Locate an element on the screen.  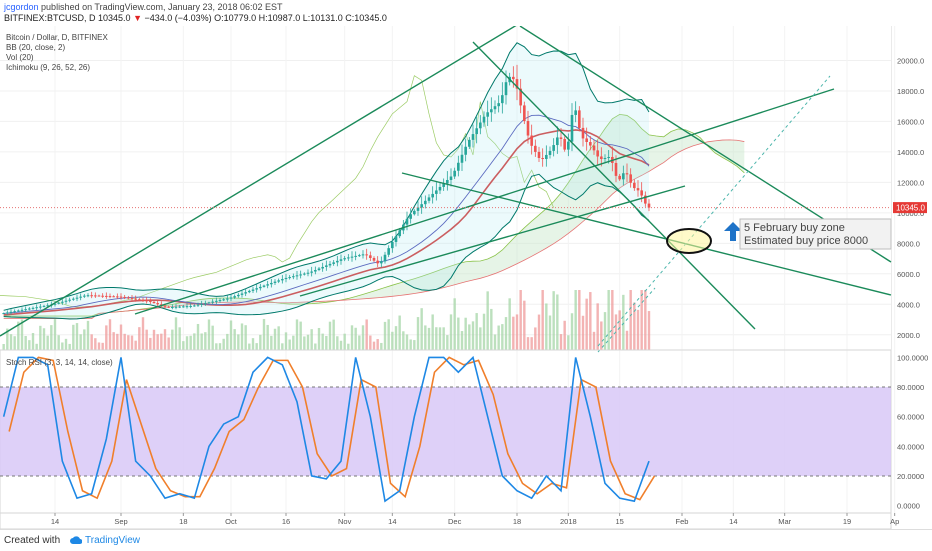
time-tick-label: 16 is located at coordinates (286, 521).